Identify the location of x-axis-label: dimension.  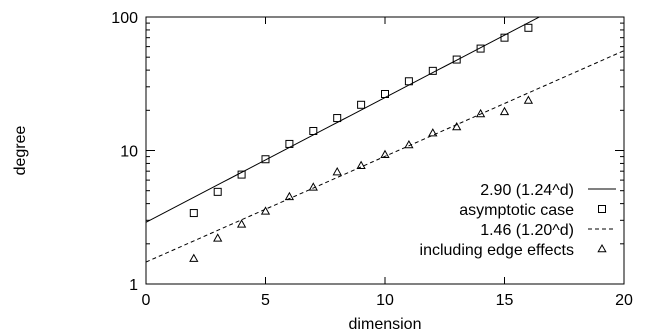
(385, 324).